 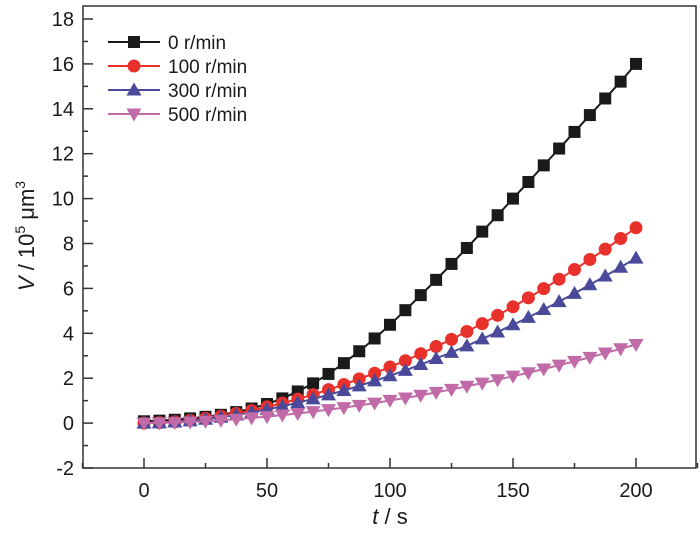 I want to click on y-axis-label: V / 105 μm3, so click(x=25, y=236).